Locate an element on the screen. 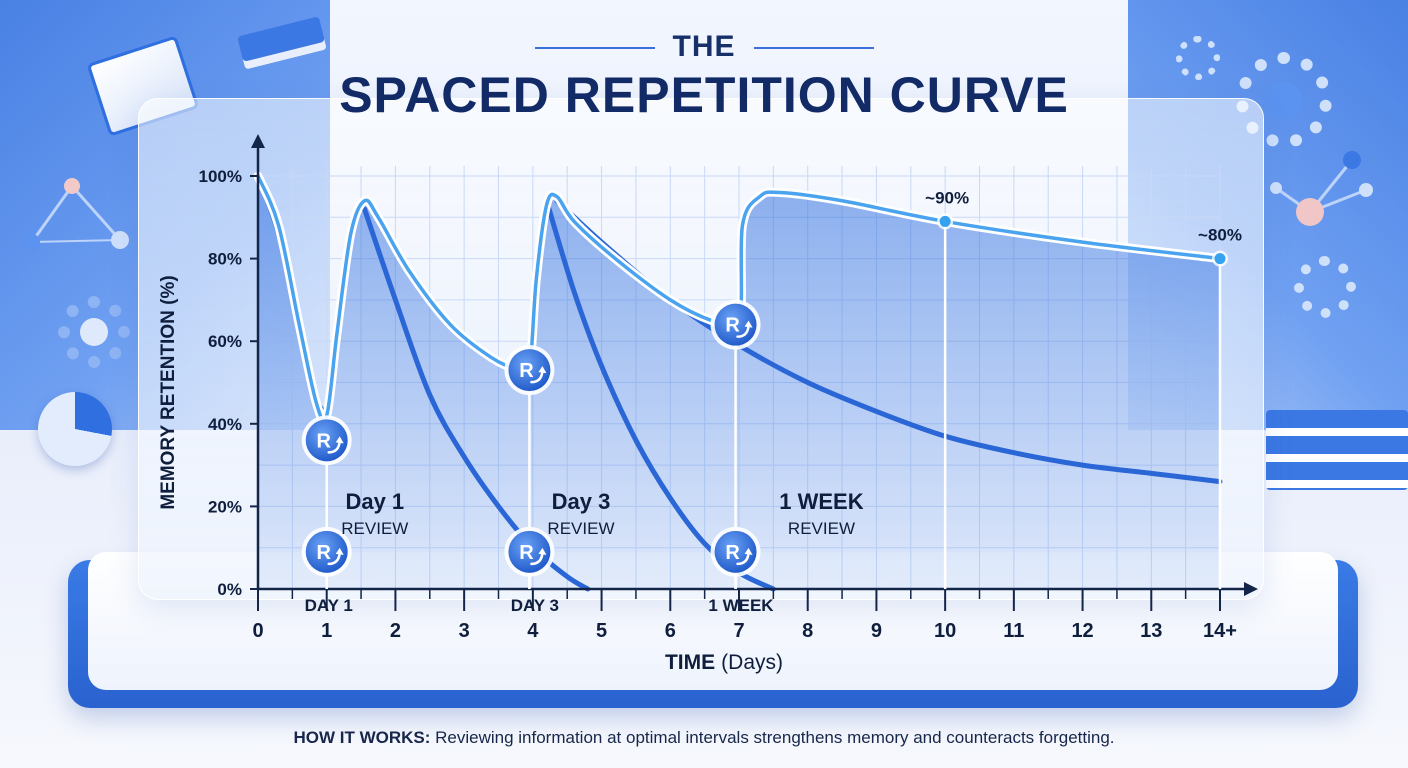  title-prefix-text: THE is located at coordinates (704, 46).